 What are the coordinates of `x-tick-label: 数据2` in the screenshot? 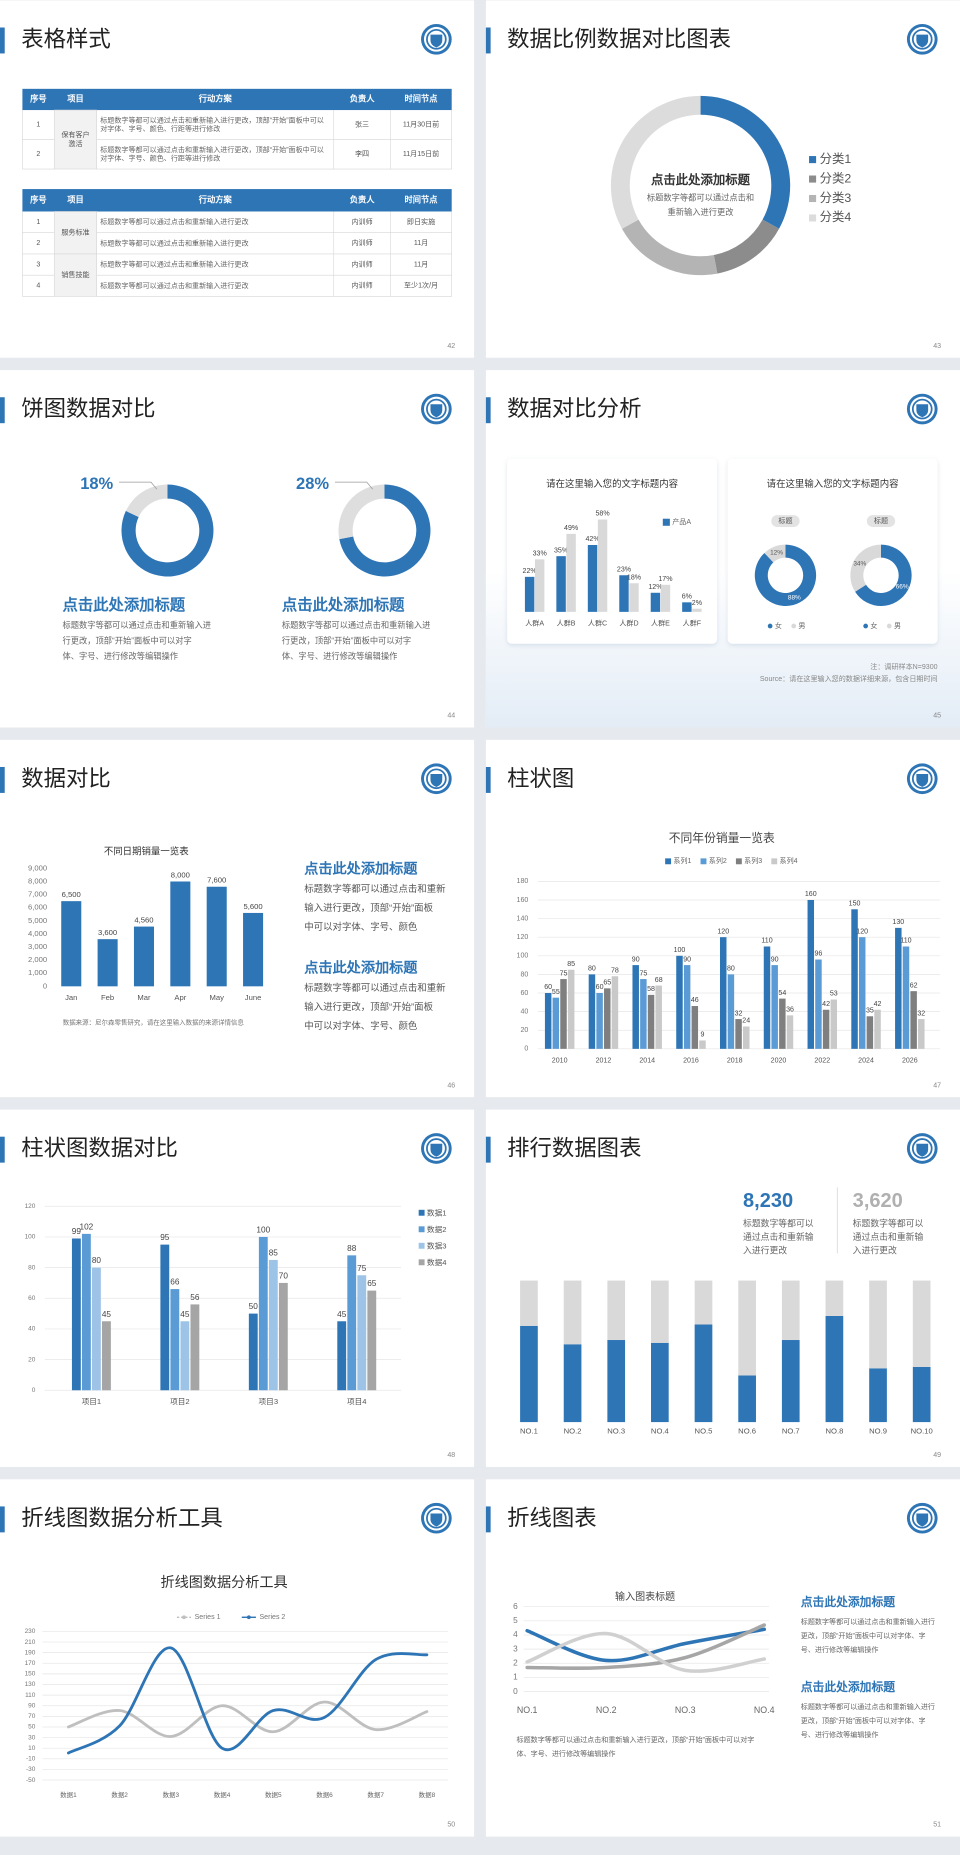 It's located at (119, 1794).